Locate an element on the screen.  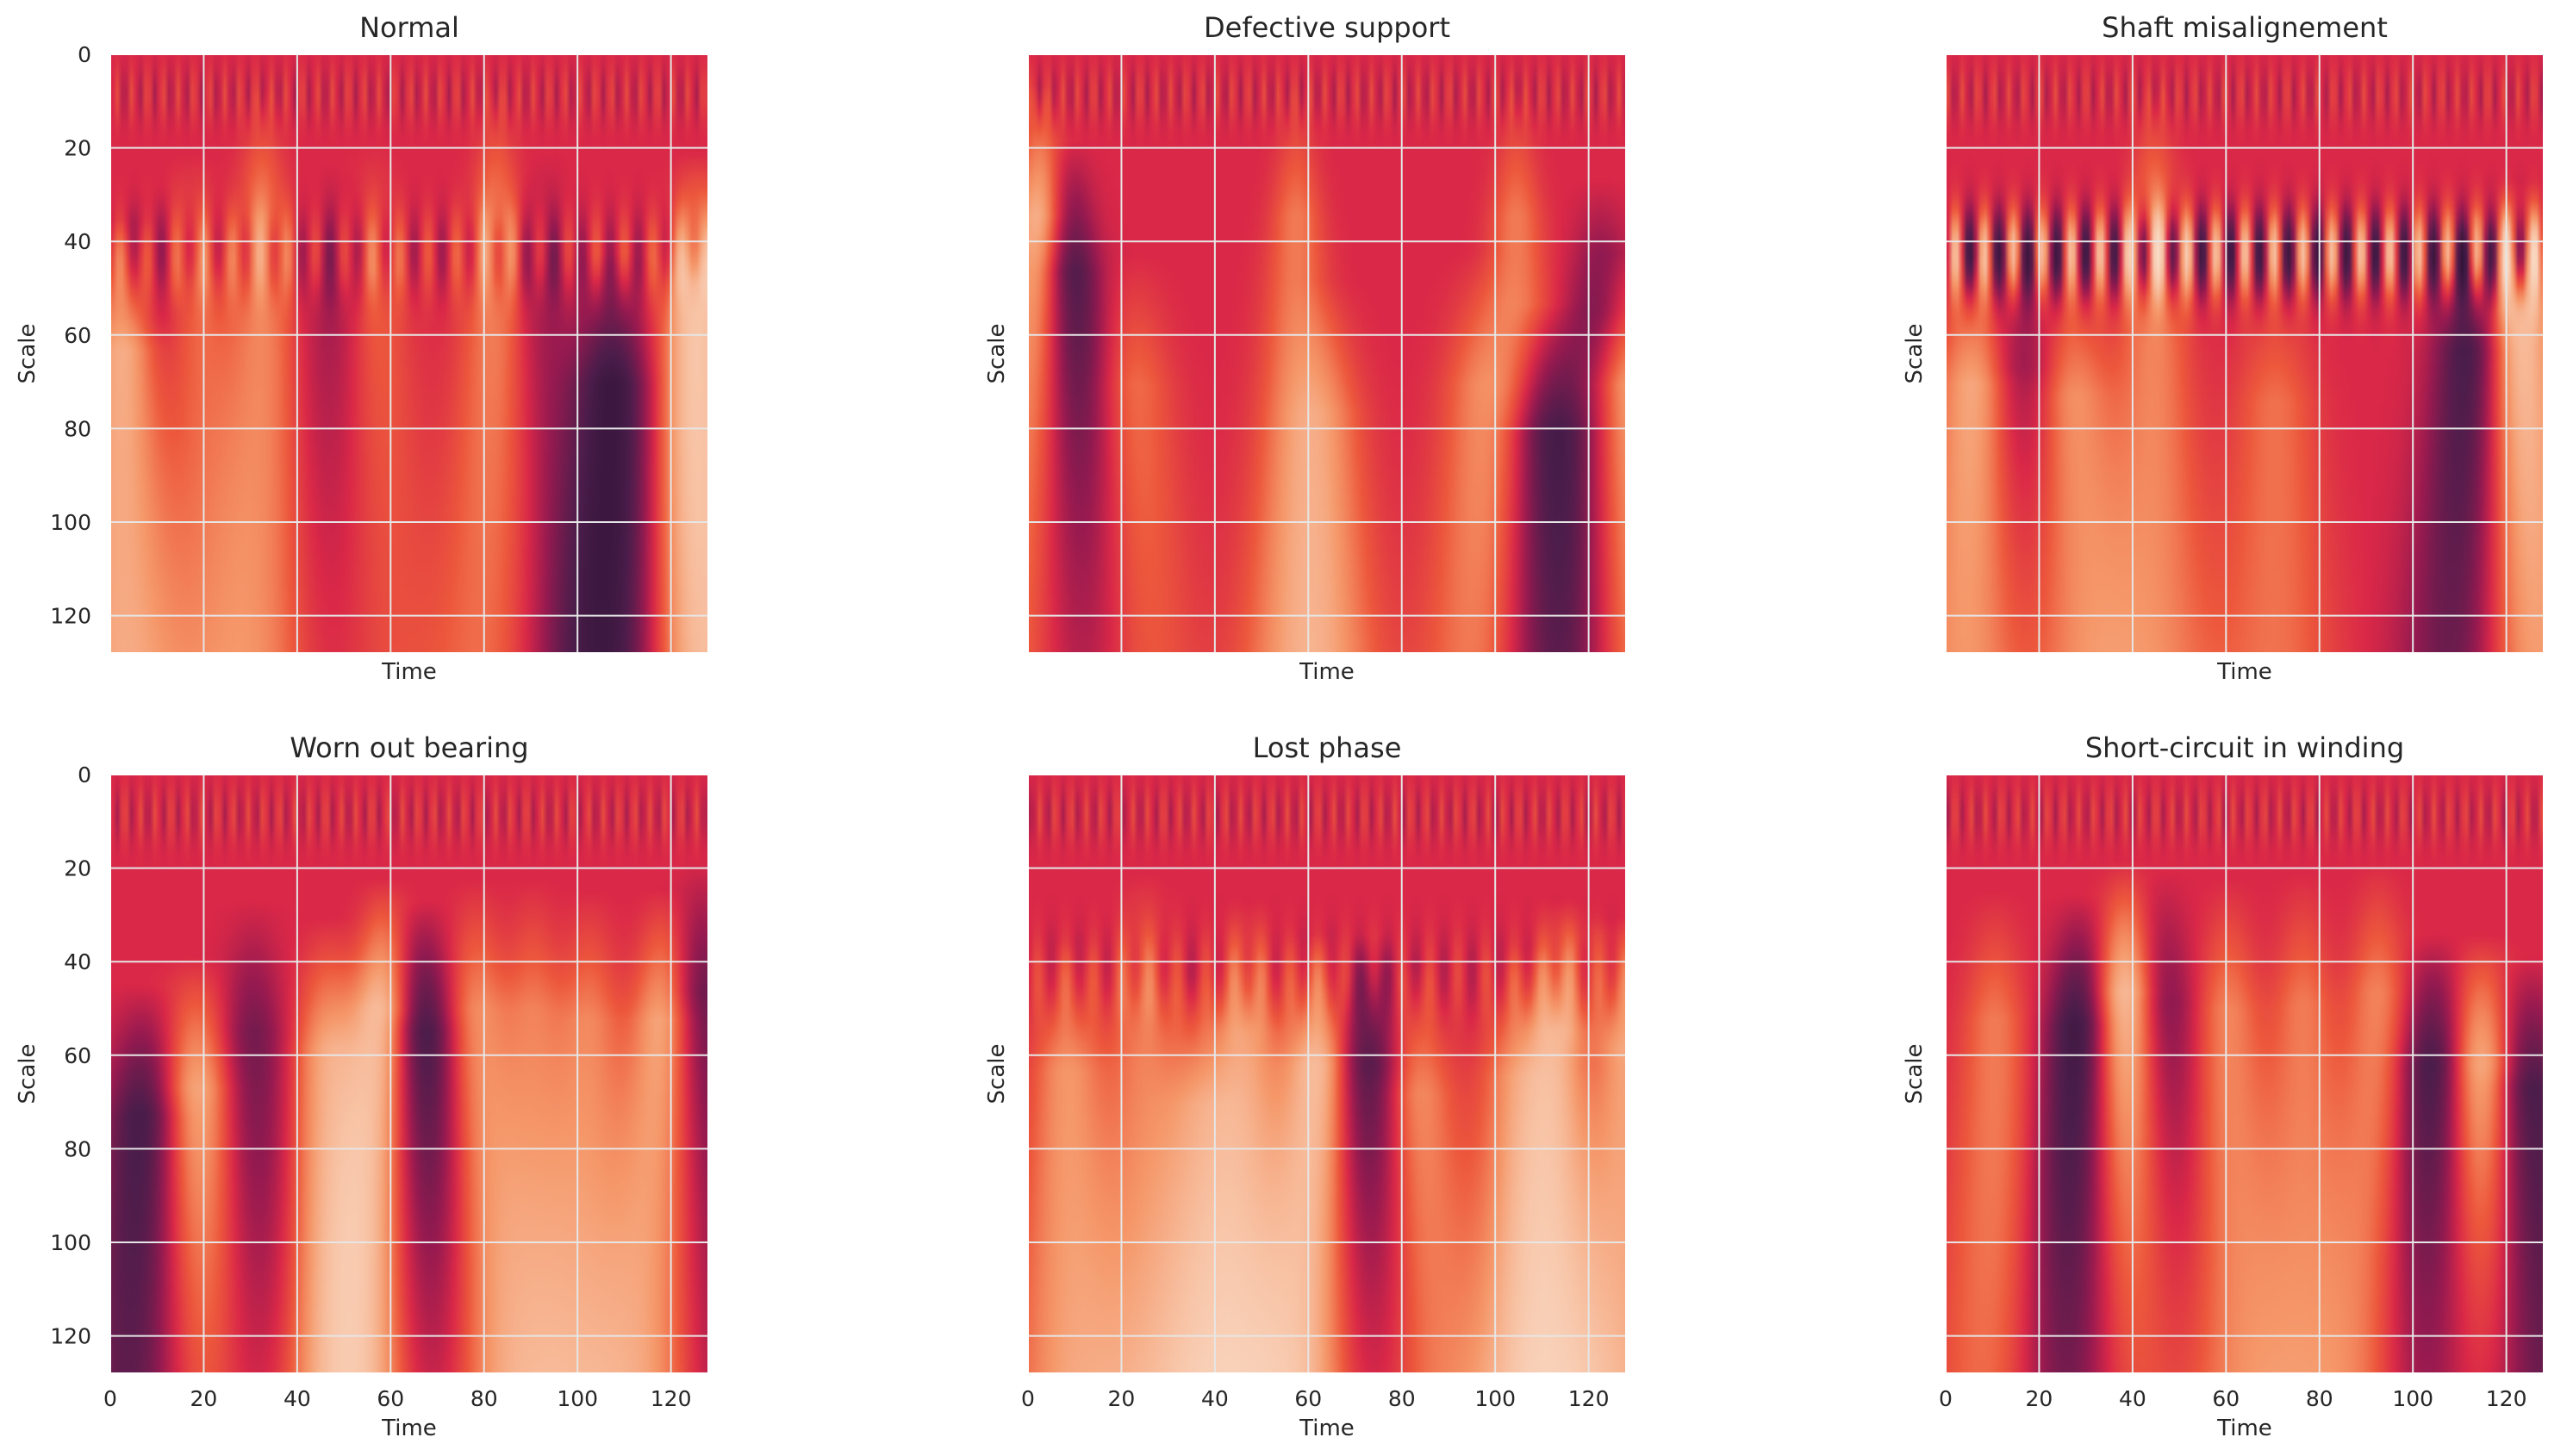
subplot-title: Shaft misalignement is located at coordinates (2245, 28).